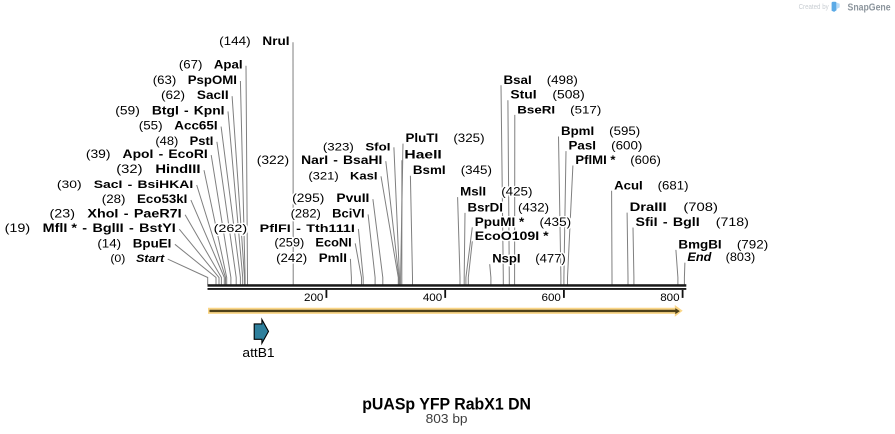 The image size is (895, 434). I want to click on svg-text:End(803): End (803), so click(721, 257).